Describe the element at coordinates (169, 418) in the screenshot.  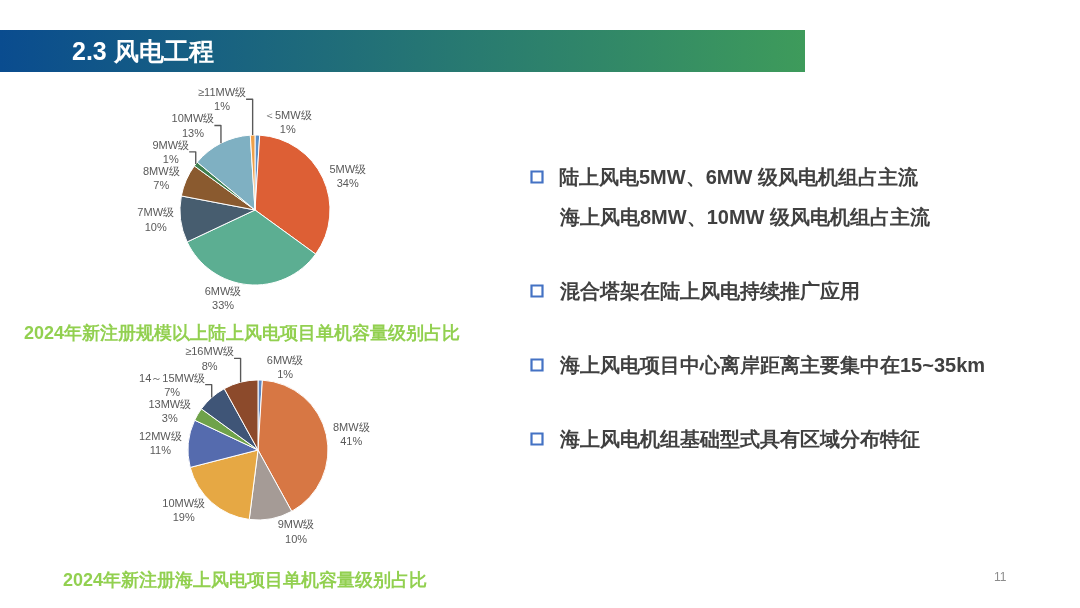
I see `data-label: 3%` at that location.